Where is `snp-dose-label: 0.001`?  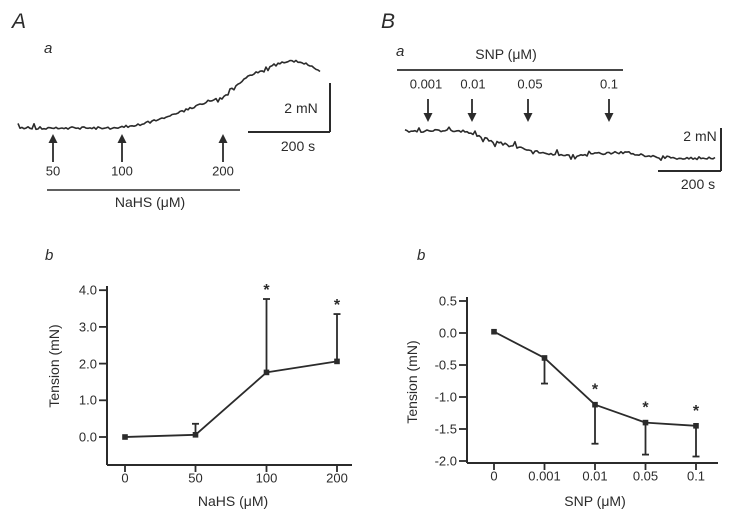
snp-dose-label: 0.001 is located at coordinates (426, 84).